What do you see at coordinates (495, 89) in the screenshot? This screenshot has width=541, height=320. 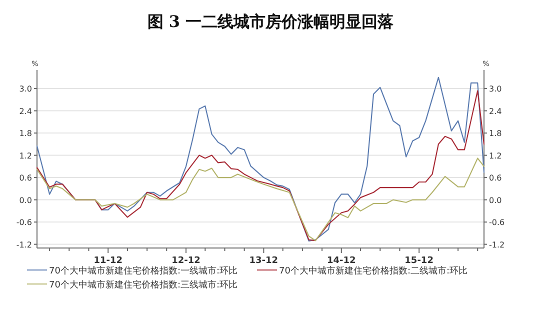 I see `y2-tick-label: 3.0` at bounding box center [495, 89].